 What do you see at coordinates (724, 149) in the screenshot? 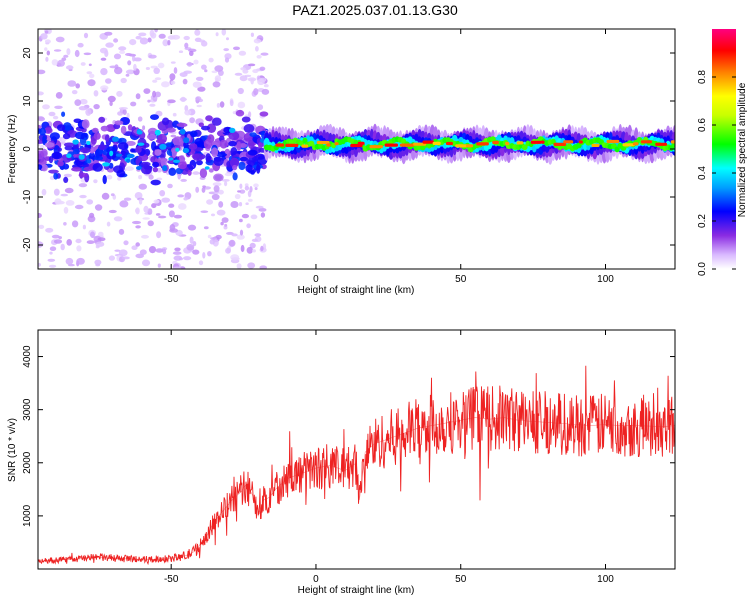
I see `colorbar` at bounding box center [724, 149].